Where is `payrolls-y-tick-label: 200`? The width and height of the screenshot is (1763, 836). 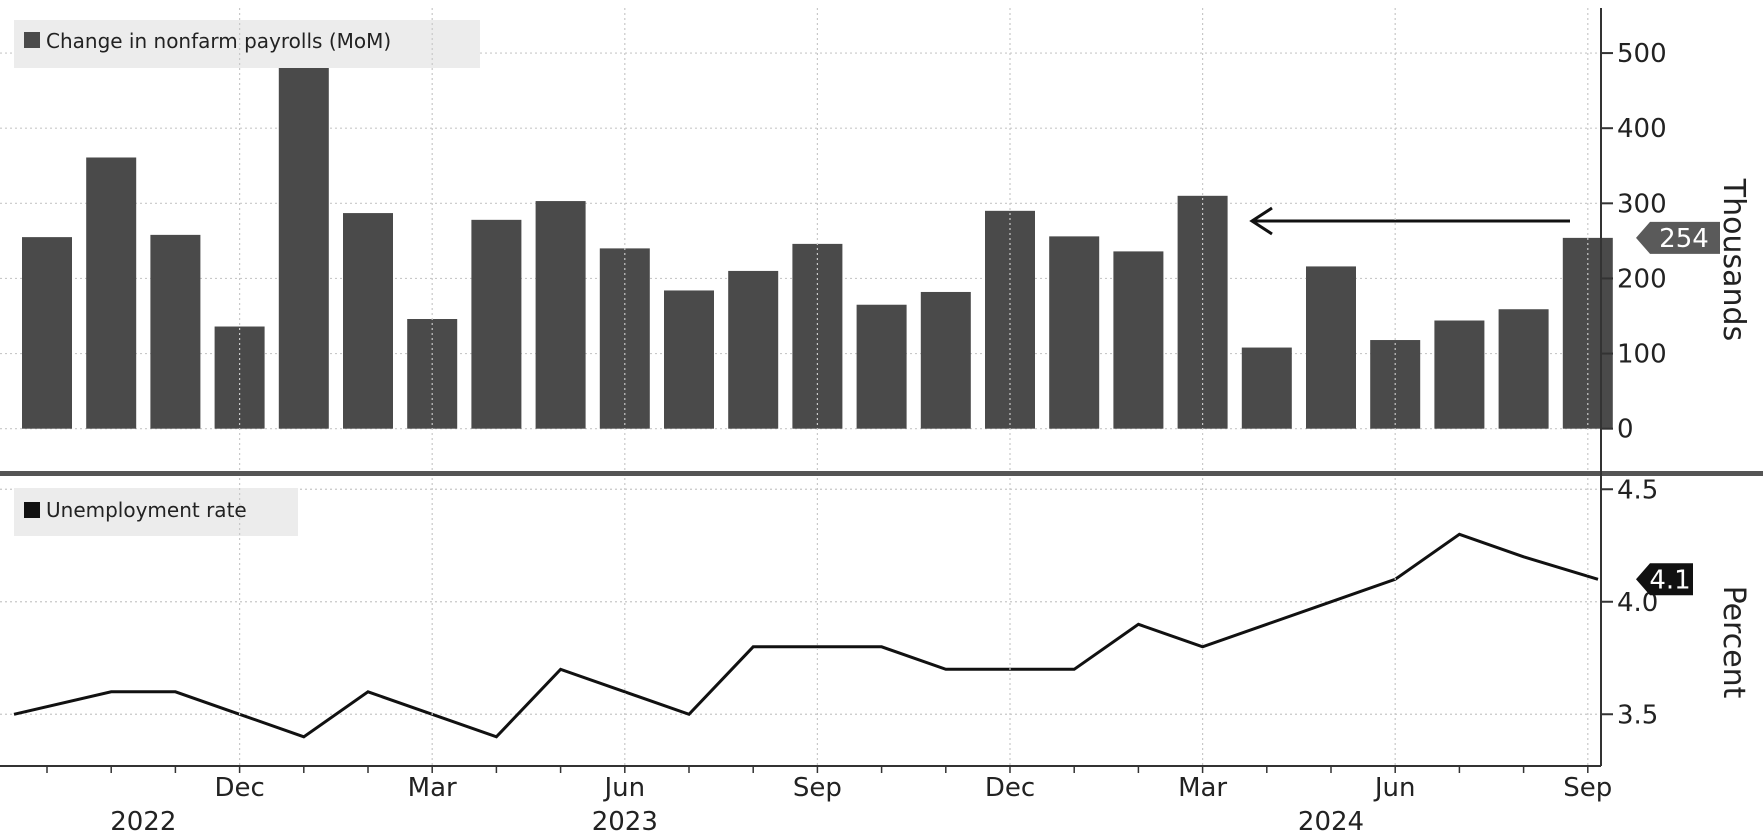 payrolls-y-tick-label: 200 is located at coordinates (1642, 279).